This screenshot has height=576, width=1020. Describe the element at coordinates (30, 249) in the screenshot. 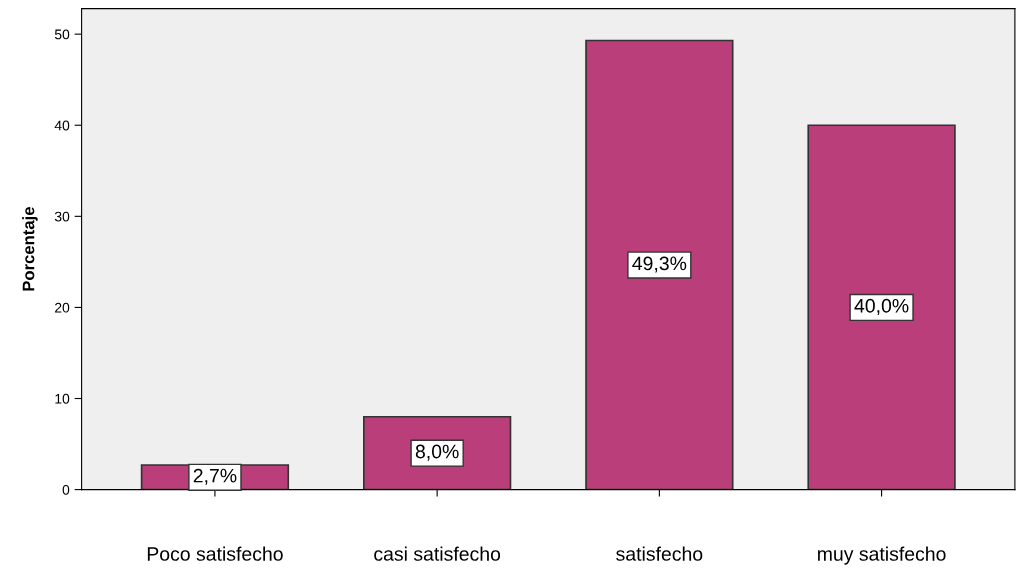

I see `y-axis-title: Porcentaje` at that location.